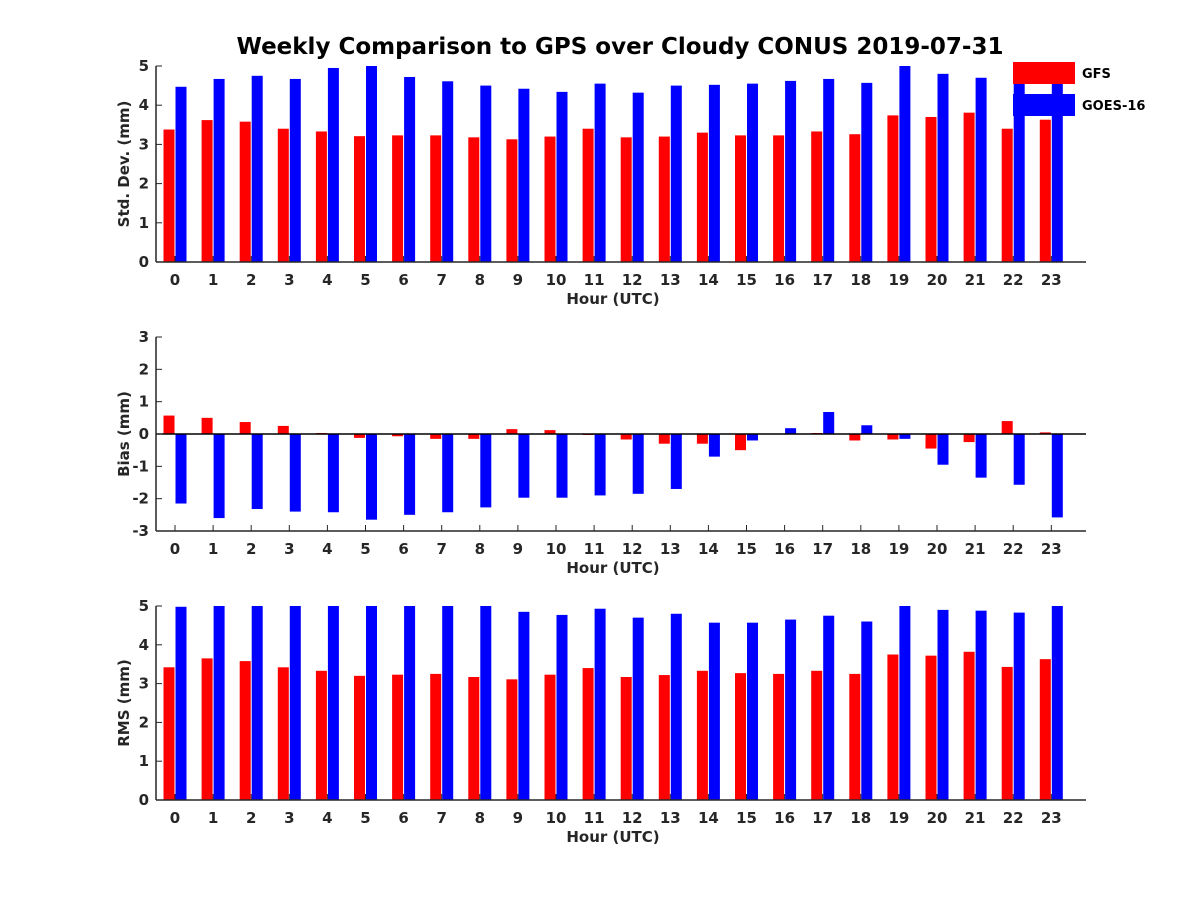 The width and height of the screenshot is (1200, 900). What do you see at coordinates (441, 549) in the screenshot?
I see `x-tick-label: 7` at bounding box center [441, 549].